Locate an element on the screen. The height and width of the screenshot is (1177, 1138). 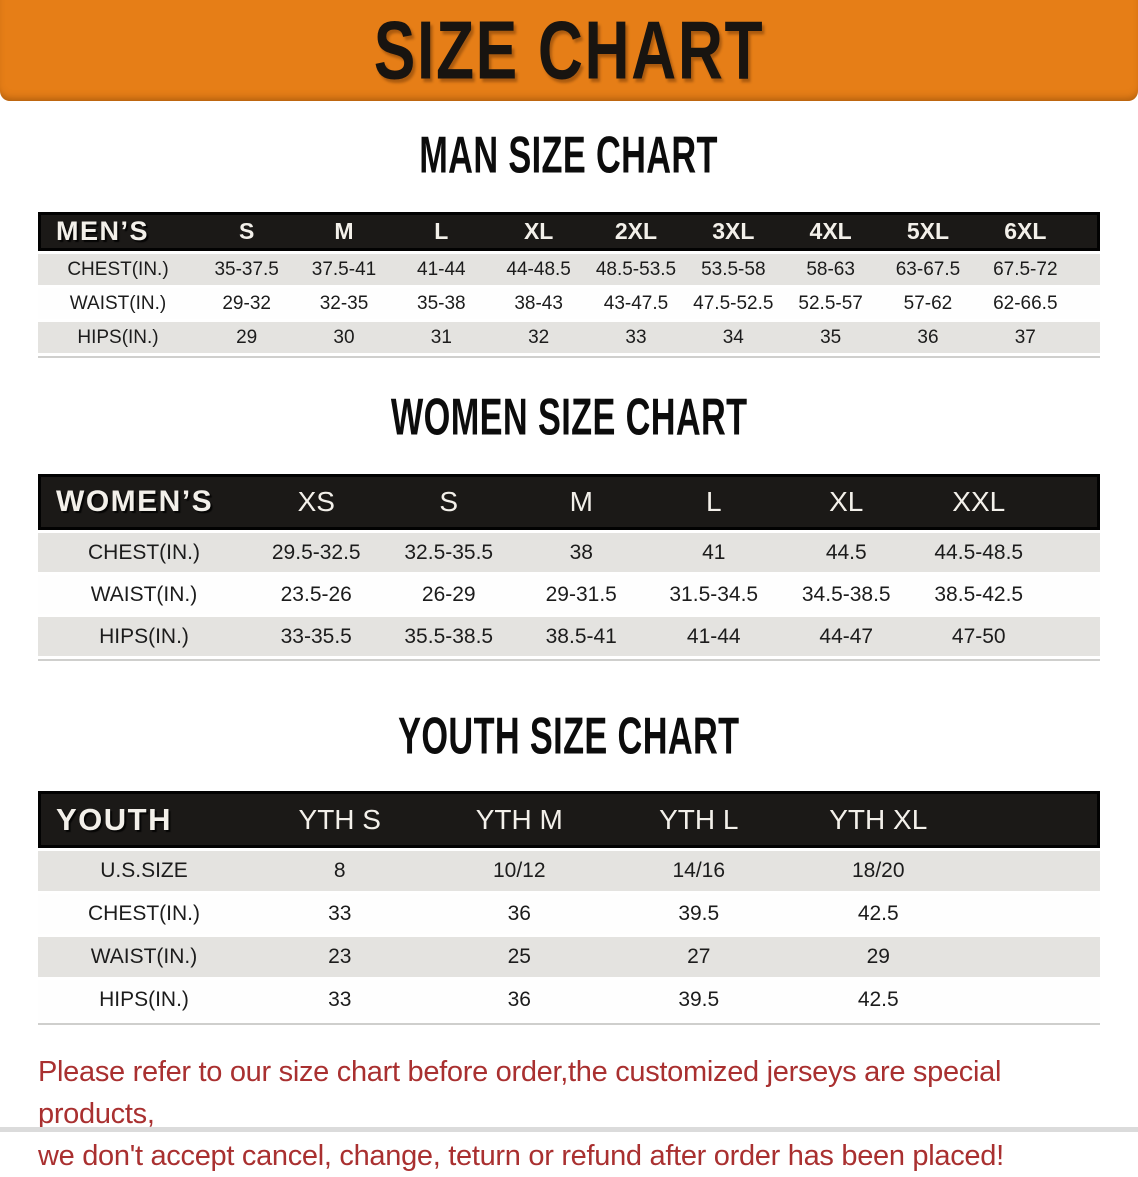
size-value: 8 is located at coordinates (340, 871).